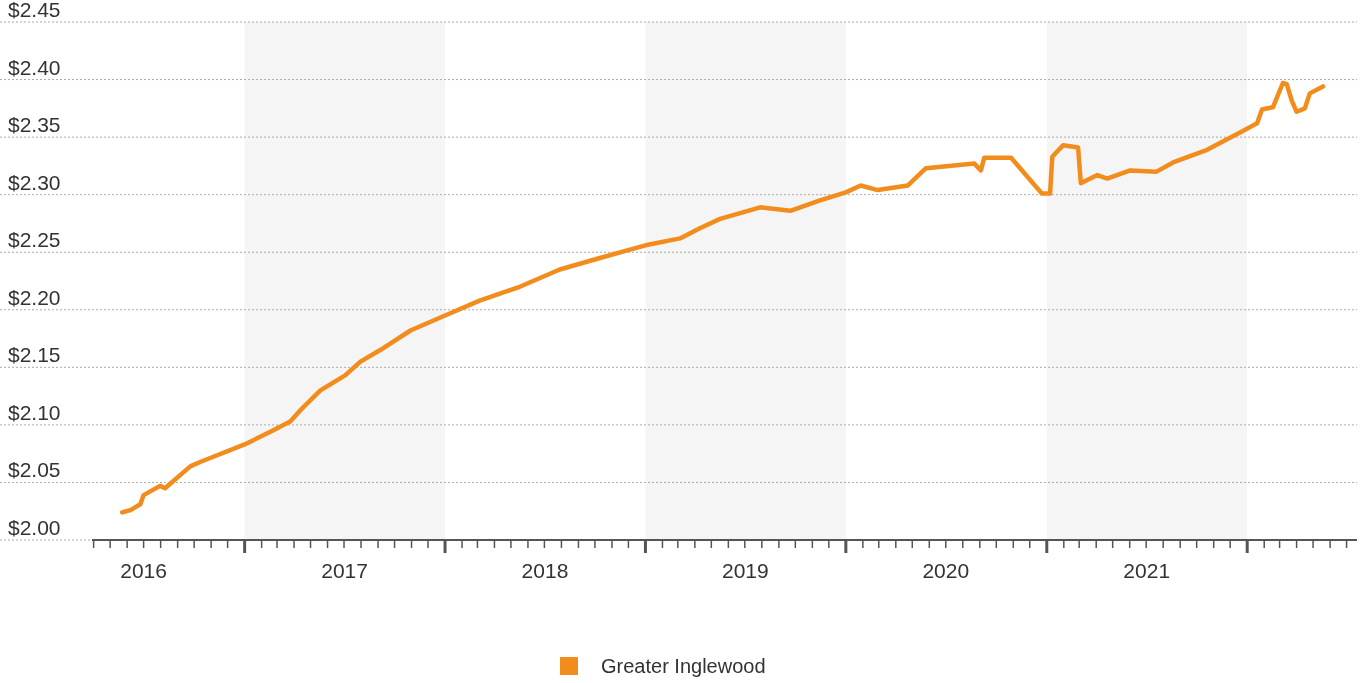 This screenshot has height=683, width=1363. Describe the element at coordinates (34, 10) in the screenshot. I see `y-tick-label: $2.45` at that location.